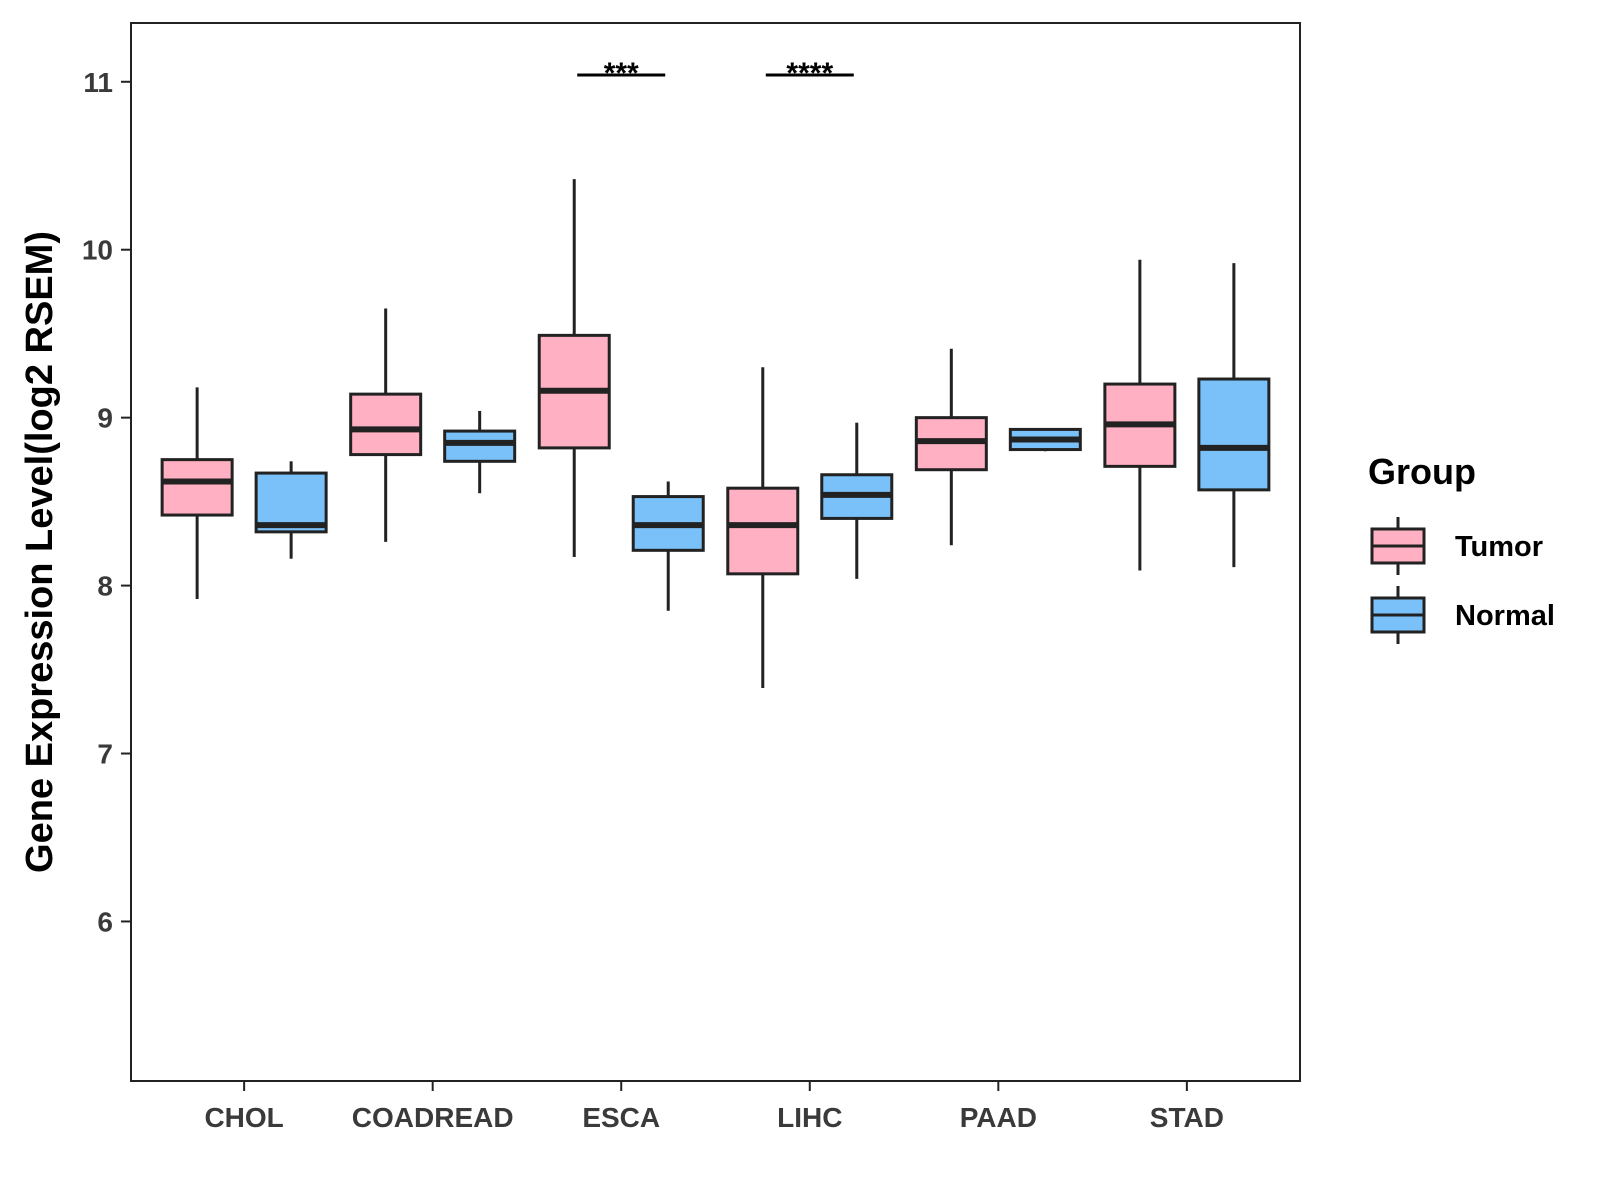 The height and width of the screenshot is (1200, 1600). What do you see at coordinates (574, 368) in the screenshot?
I see `box-tumor-esca` at bounding box center [574, 368].